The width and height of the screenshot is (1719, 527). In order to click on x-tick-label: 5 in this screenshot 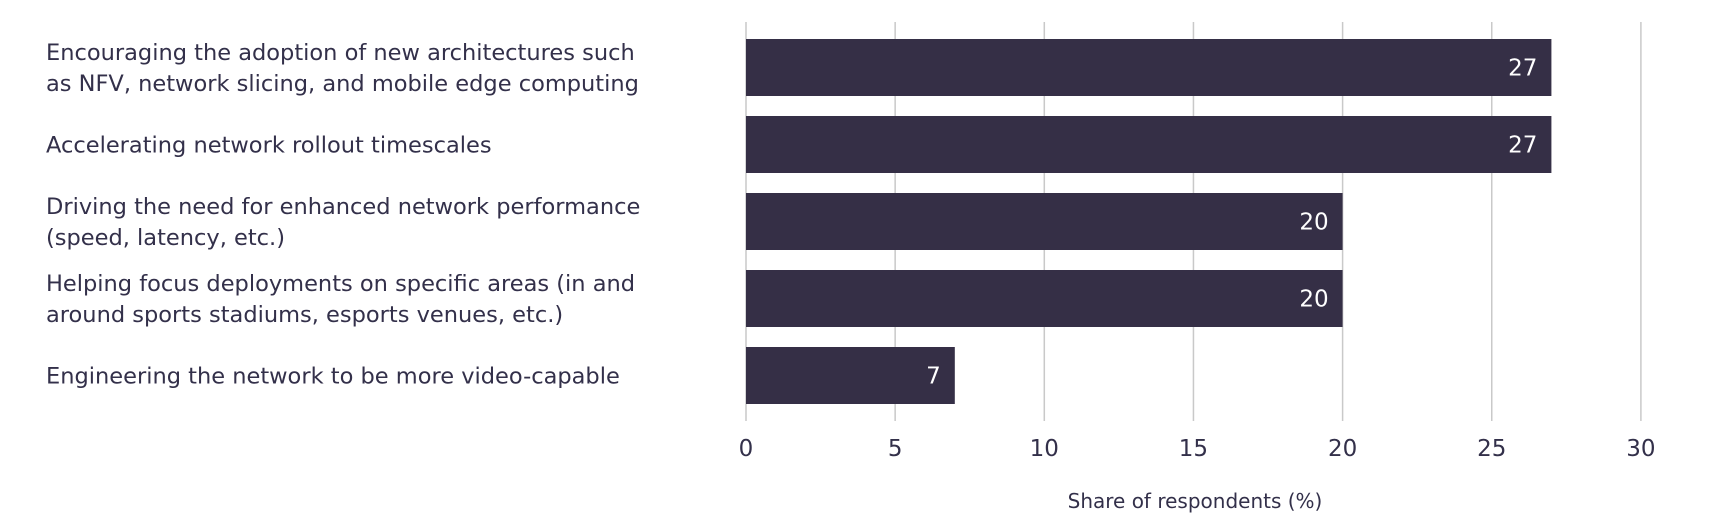, I will do `click(895, 449)`.